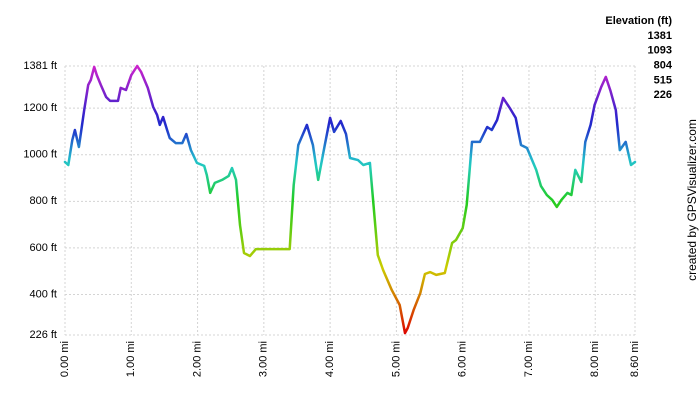  What do you see at coordinates (197, 359) in the screenshot?
I see `x-tick-label: 2.00 mi` at bounding box center [197, 359].